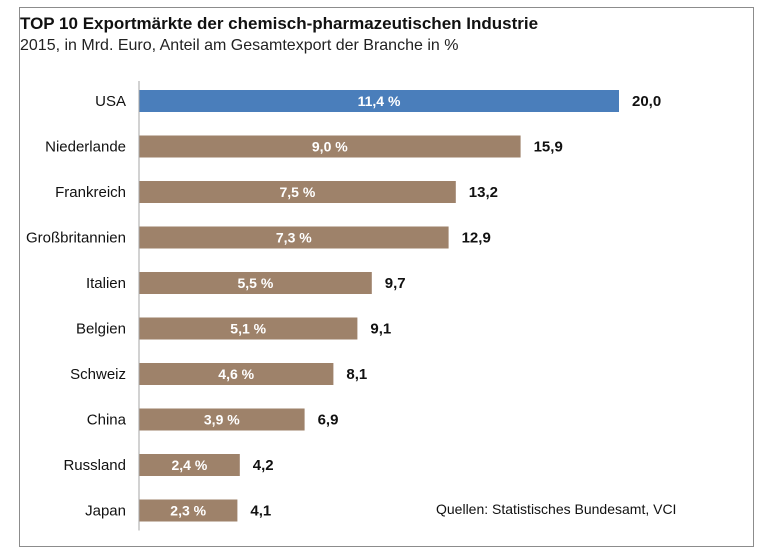  I want to click on value-label: 8,1, so click(356, 374).